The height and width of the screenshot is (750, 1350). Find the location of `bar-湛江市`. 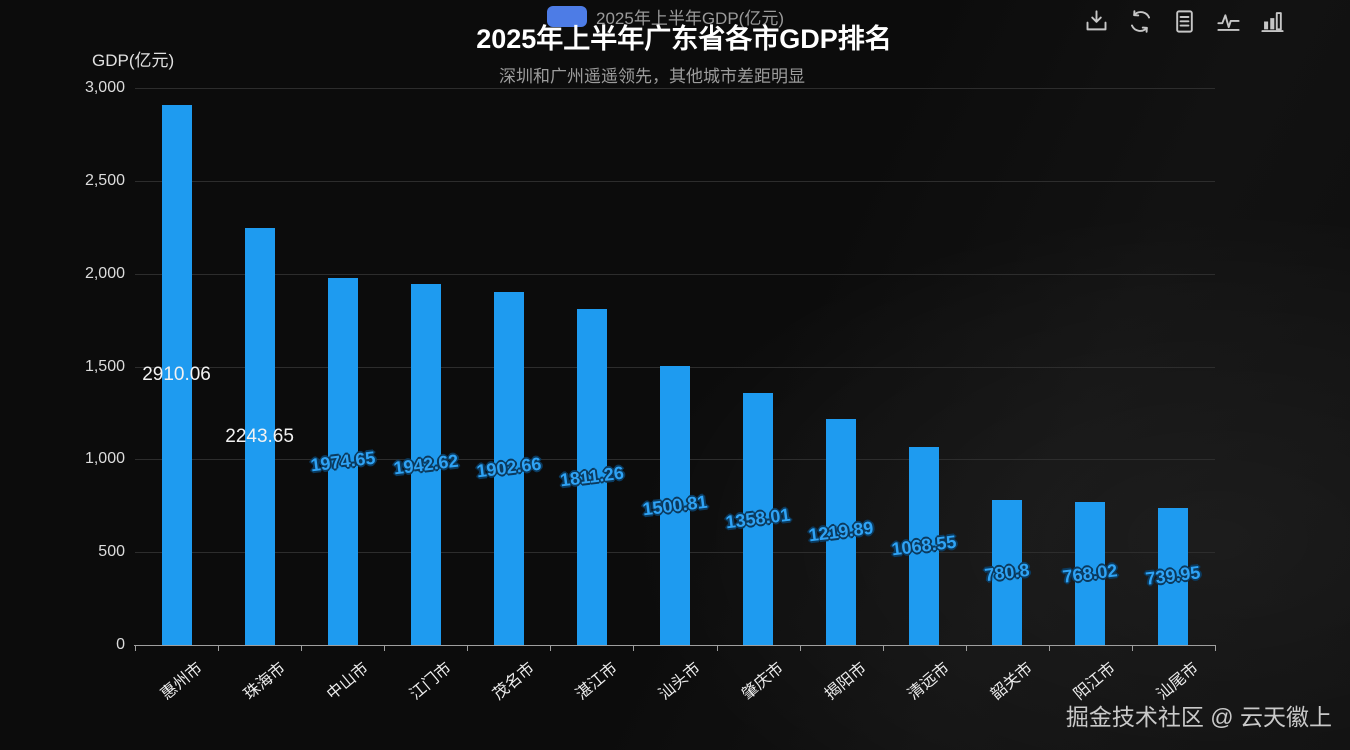

bar-湛江市 is located at coordinates (591, 476).